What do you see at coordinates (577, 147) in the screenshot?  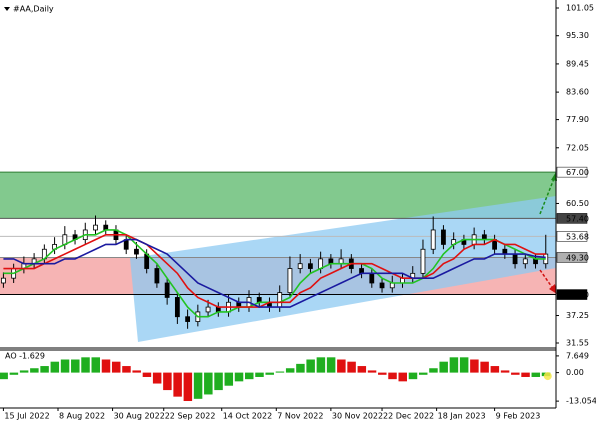 I see `y-tick-label: 72.05` at bounding box center [577, 147].